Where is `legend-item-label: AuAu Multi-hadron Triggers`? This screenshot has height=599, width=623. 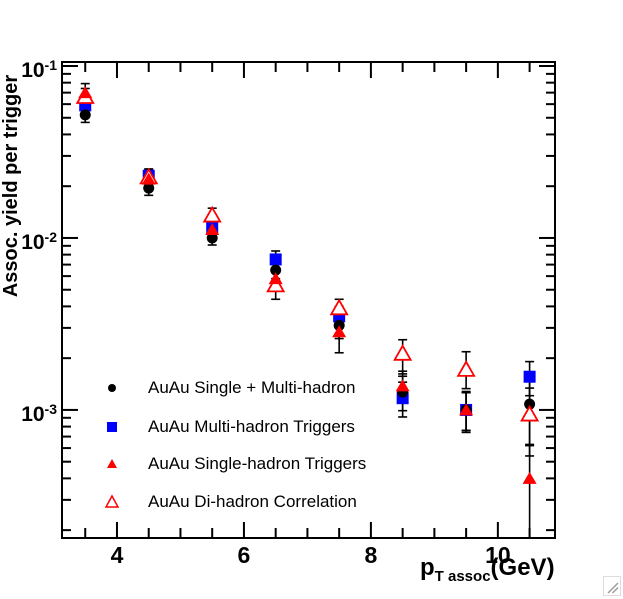
legend-item-label: AuAu Multi-hadron Triggers is located at coordinates (251, 426).